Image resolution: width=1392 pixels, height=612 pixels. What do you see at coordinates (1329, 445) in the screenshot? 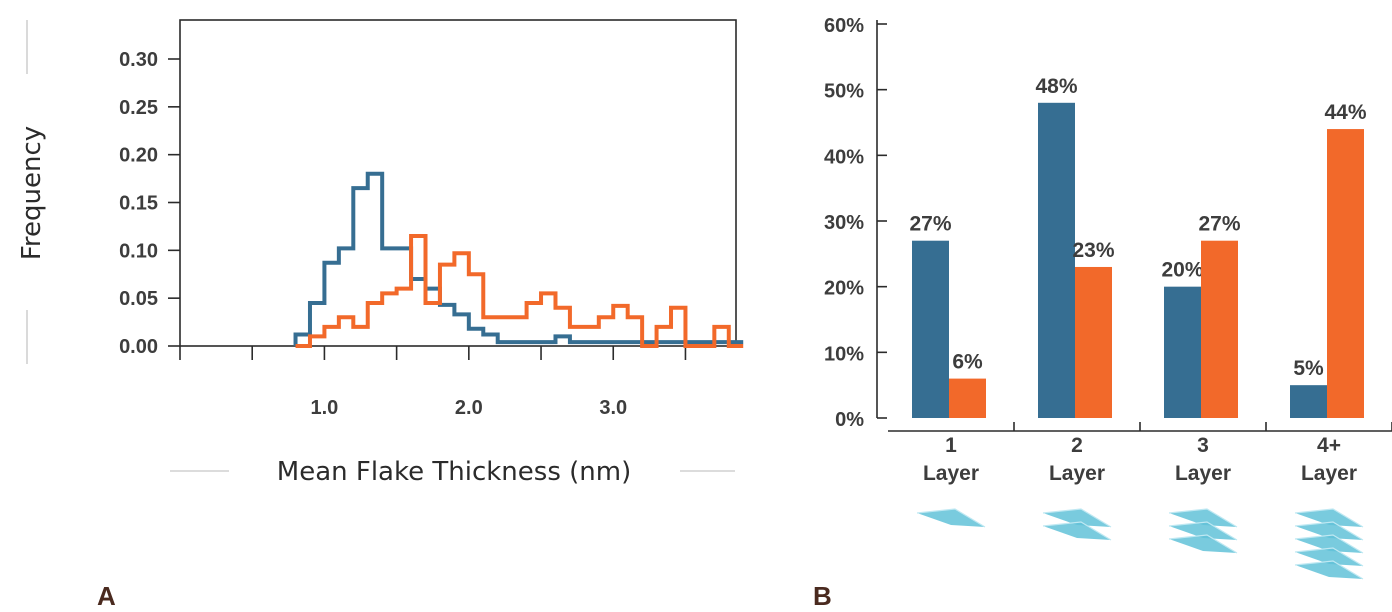
I see `category-label-line: 4+` at bounding box center [1329, 445].